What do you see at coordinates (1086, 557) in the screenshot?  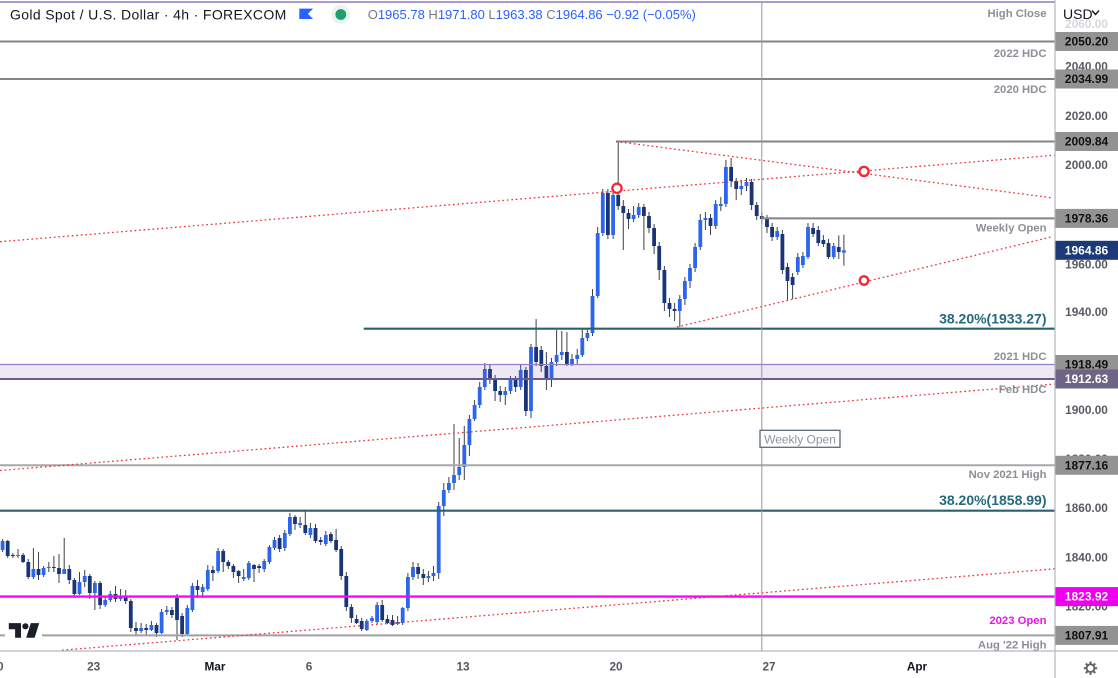 I see `svg-text: 1840.00` at bounding box center [1086, 557].